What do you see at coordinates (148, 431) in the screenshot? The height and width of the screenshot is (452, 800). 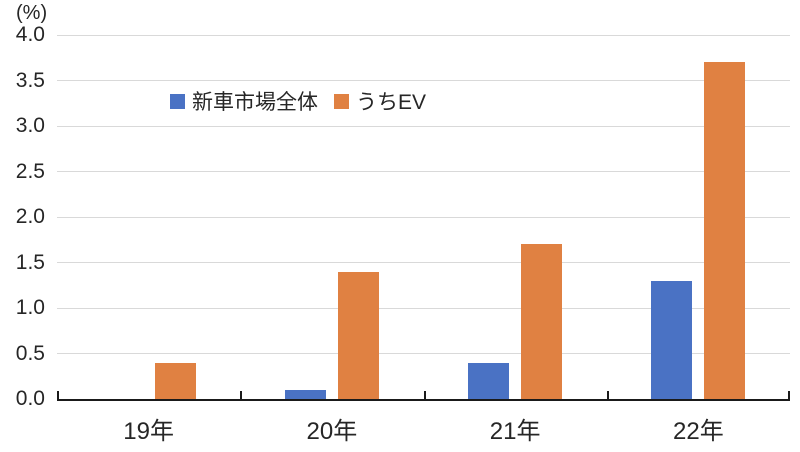 I see `x-tick-label-19年: 19年` at bounding box center [148, 431].